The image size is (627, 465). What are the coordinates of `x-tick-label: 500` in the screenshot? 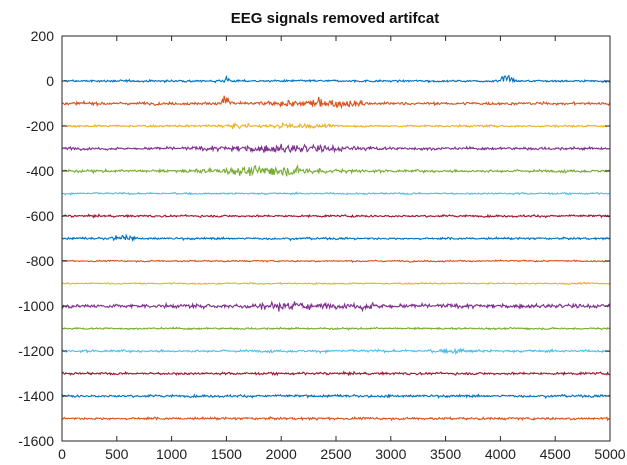 It's located at (117, 454).